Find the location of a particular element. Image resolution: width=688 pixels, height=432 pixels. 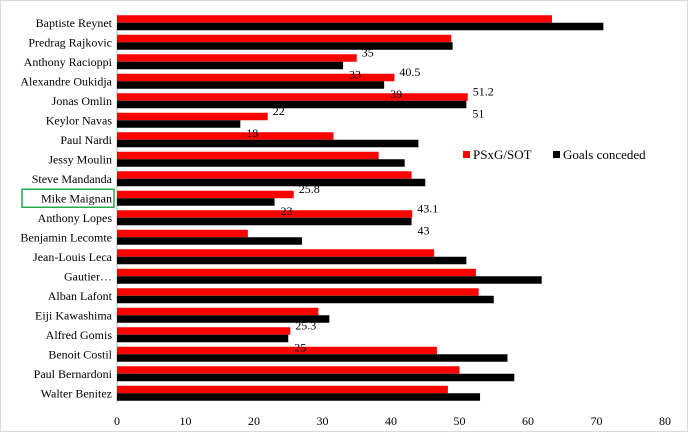

category-label-paul-bernardoni: Paul Bernardoni is located at coordinates (73, 374).